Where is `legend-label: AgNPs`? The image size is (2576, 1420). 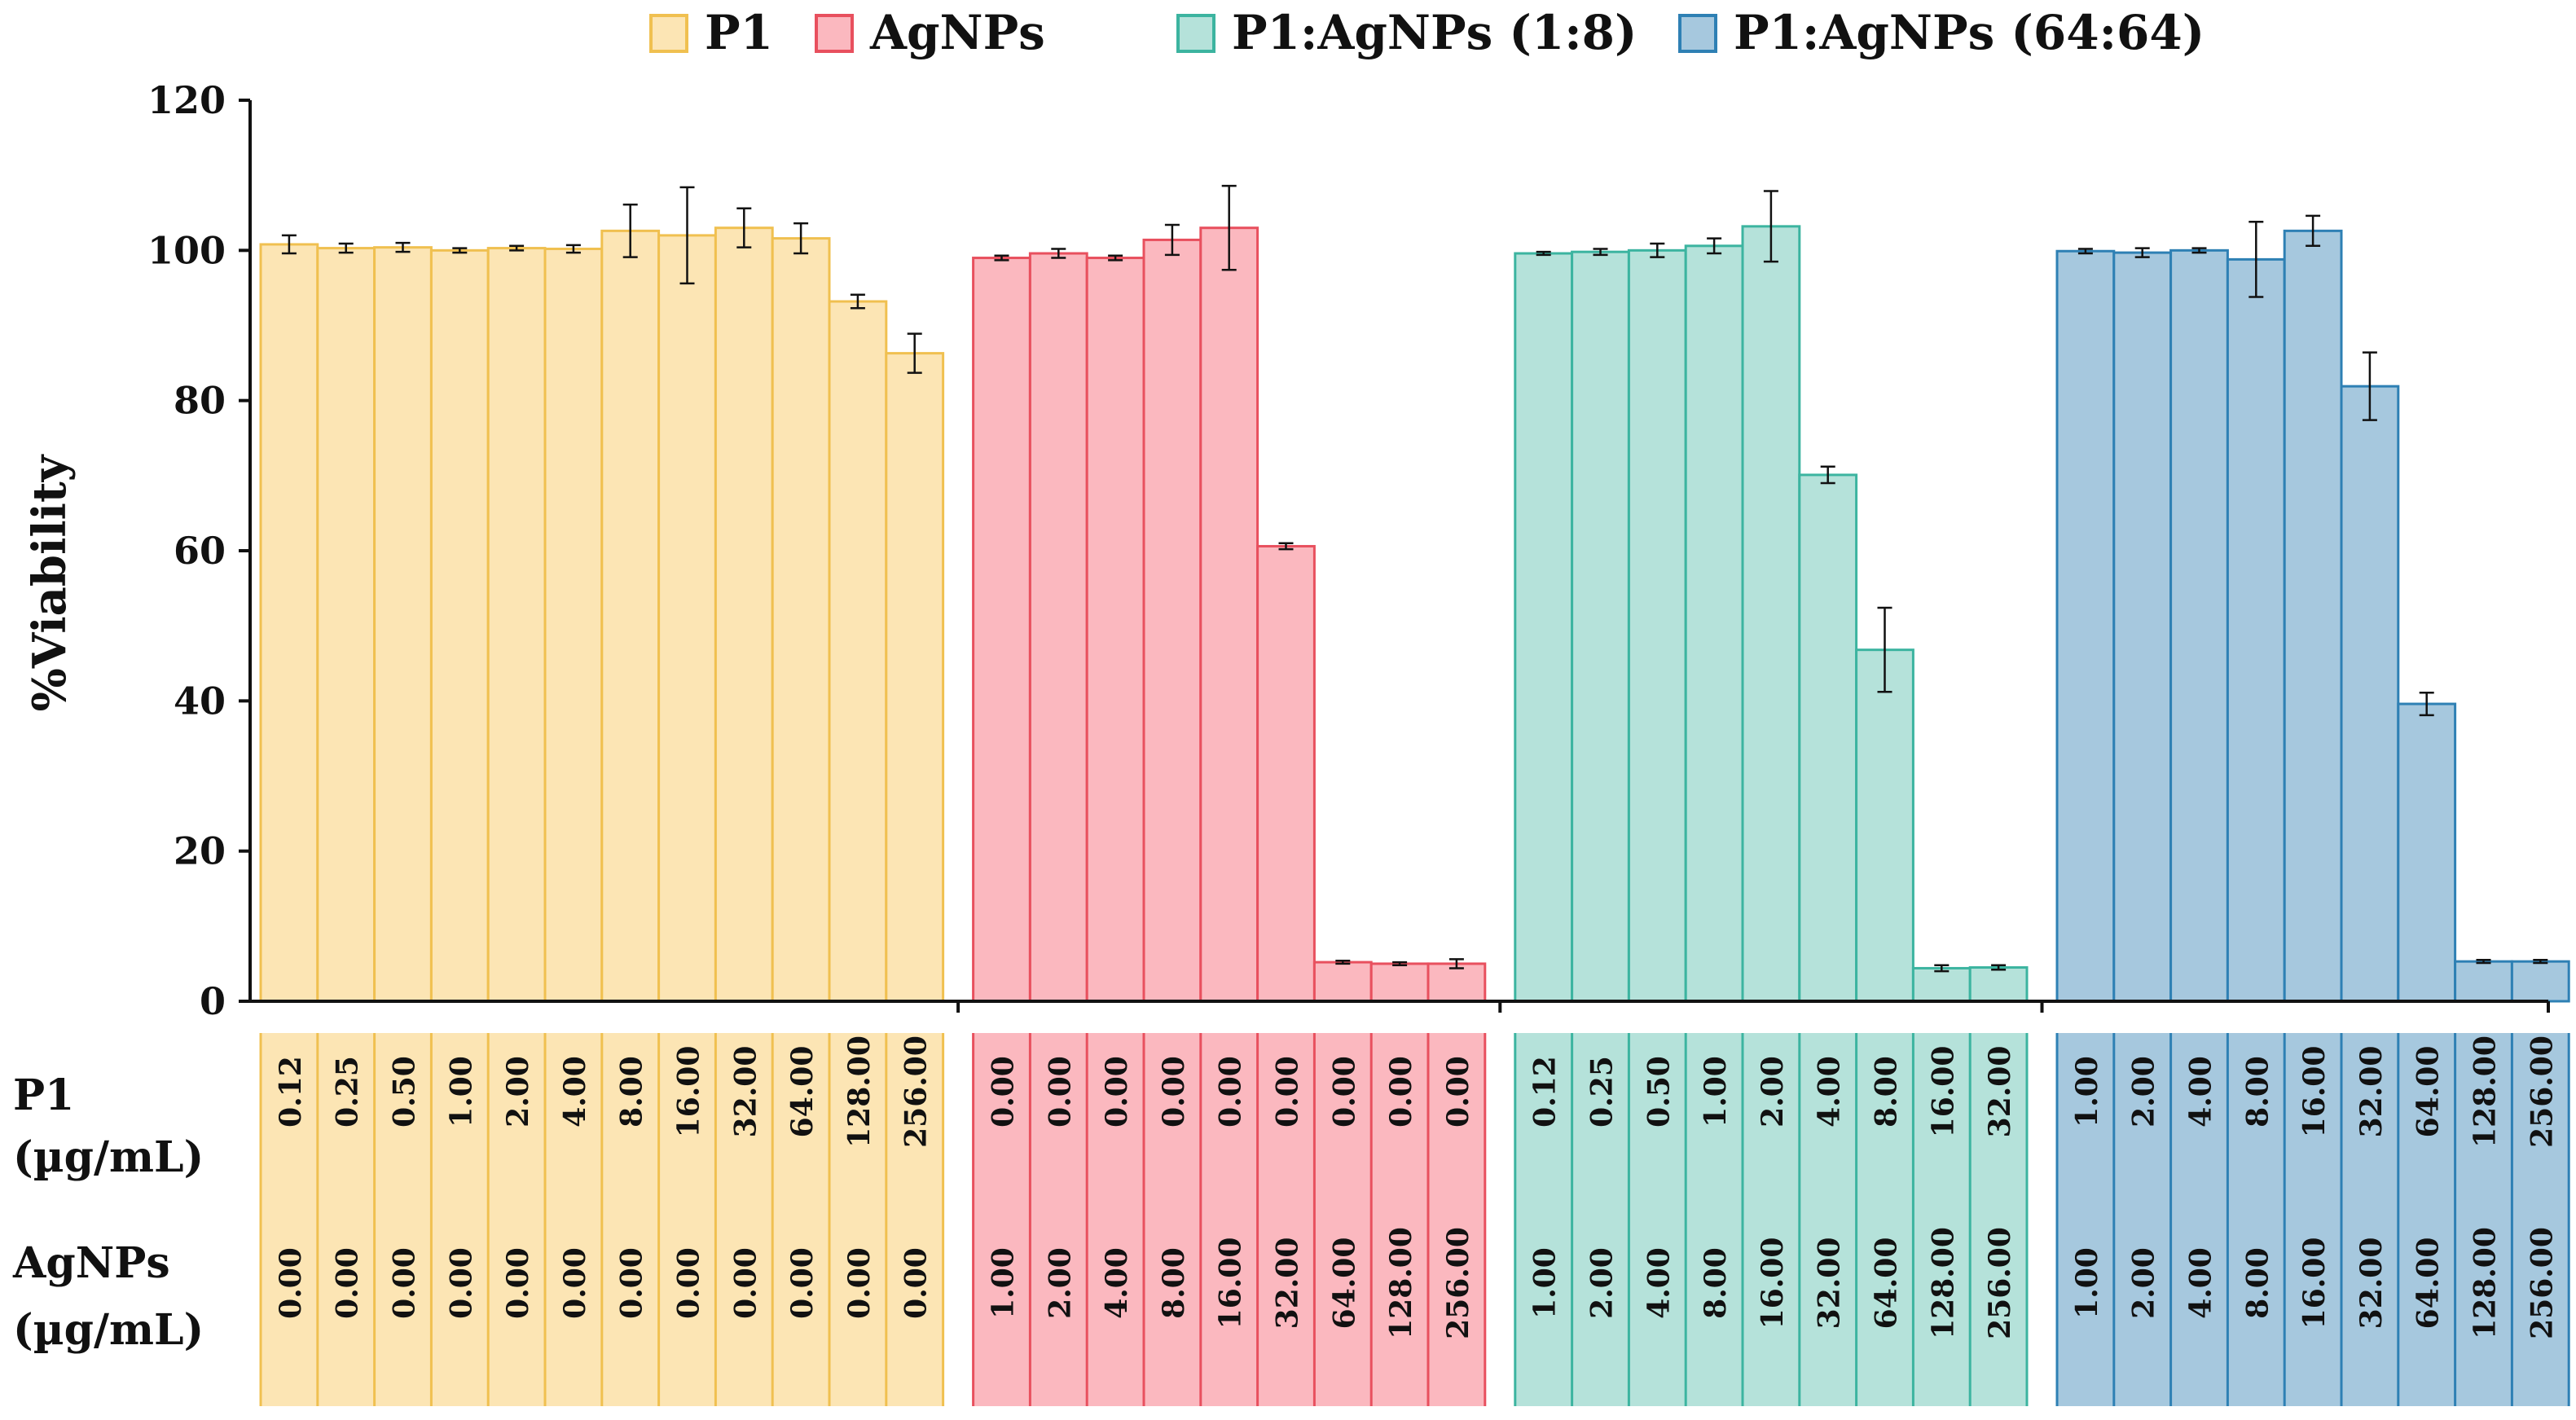 legend-label: AgNPs is located at coordinates (957, 32).